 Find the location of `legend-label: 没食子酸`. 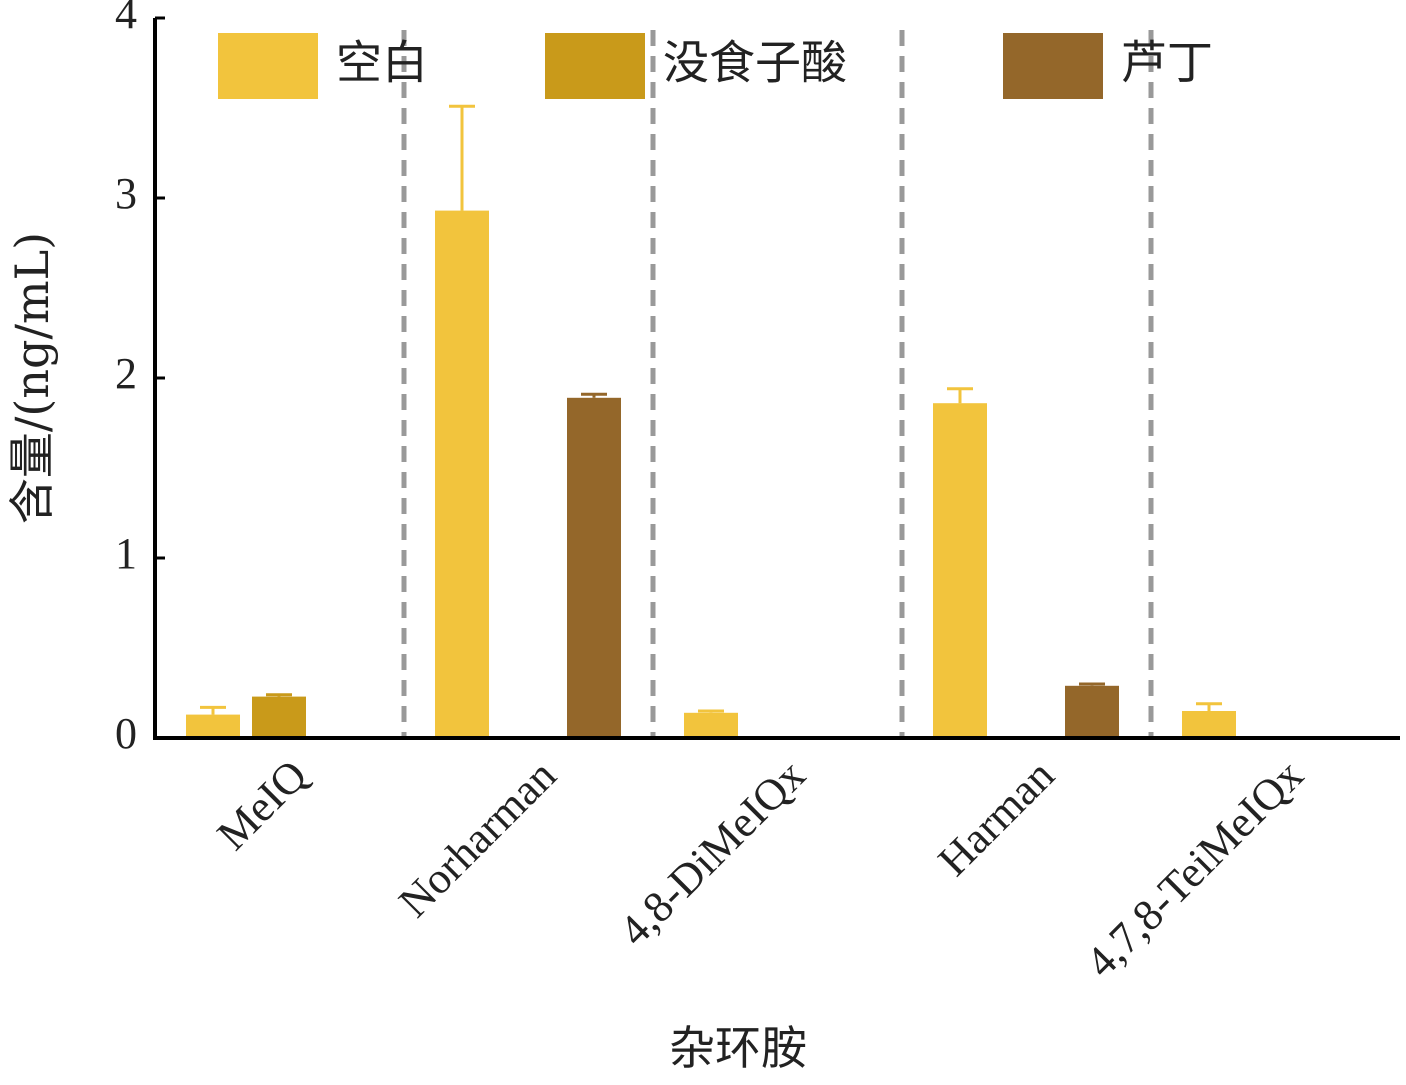

legend-label: 没食子酸 is located at coordinates (755, 63).